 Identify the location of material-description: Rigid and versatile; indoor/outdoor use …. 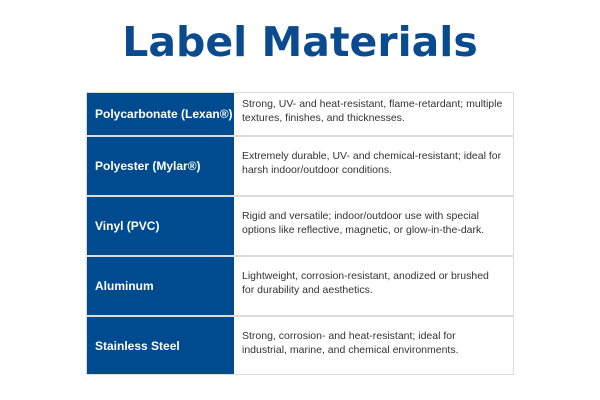
(373, 226).